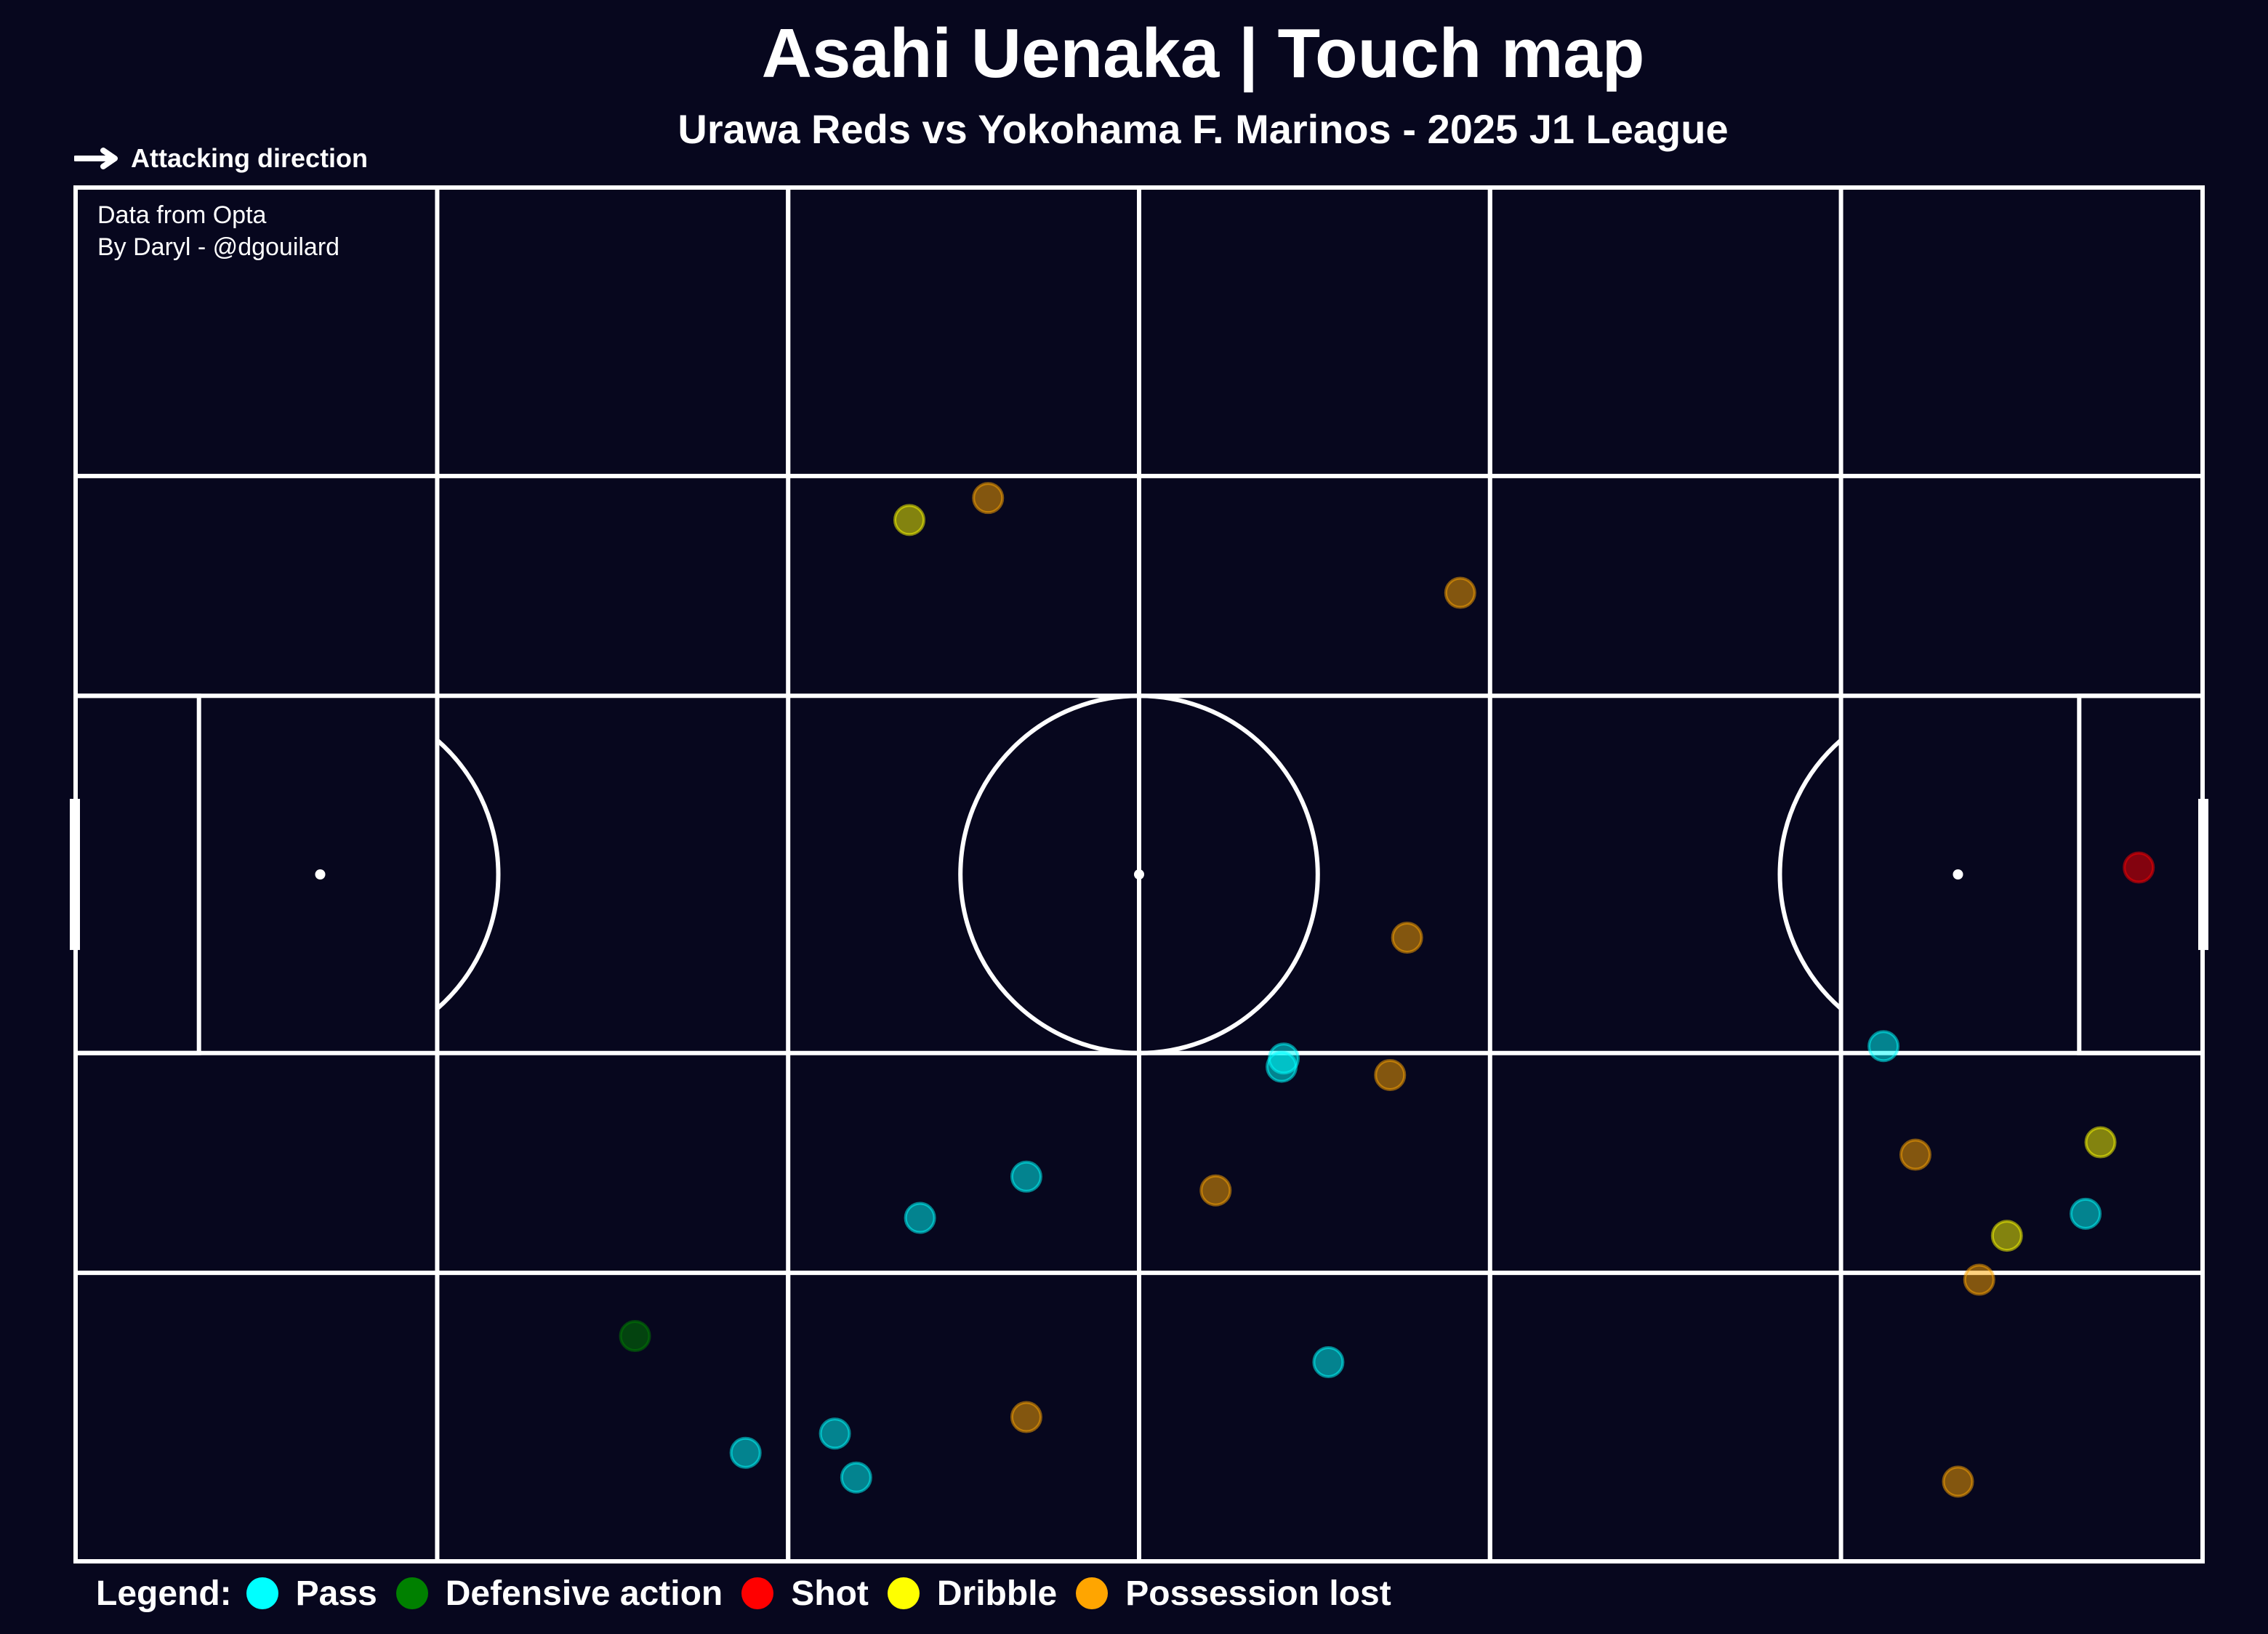 This screenshot has width=2268, height=1634. I want to click on legend-swatch-possession-lost, so click(1092, 1593).